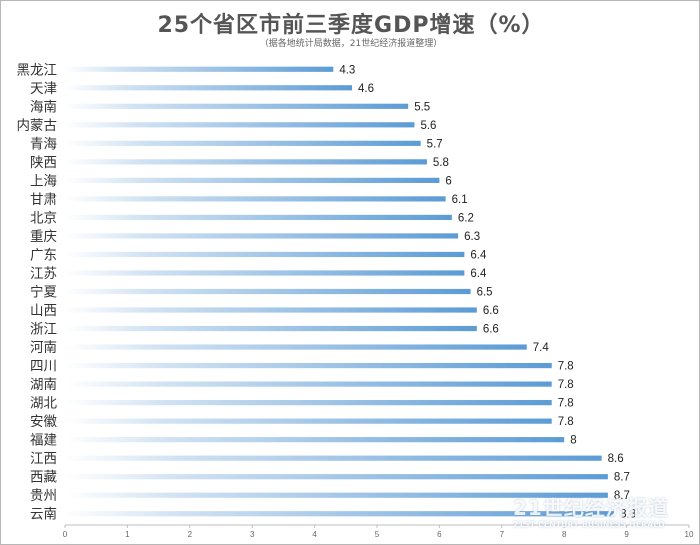 This screenshot has width=700, height=545. What do you see at coordinates (428, 126) in the screenshot?
I see `data-label: 5.6` at bounding box center [428, 126].